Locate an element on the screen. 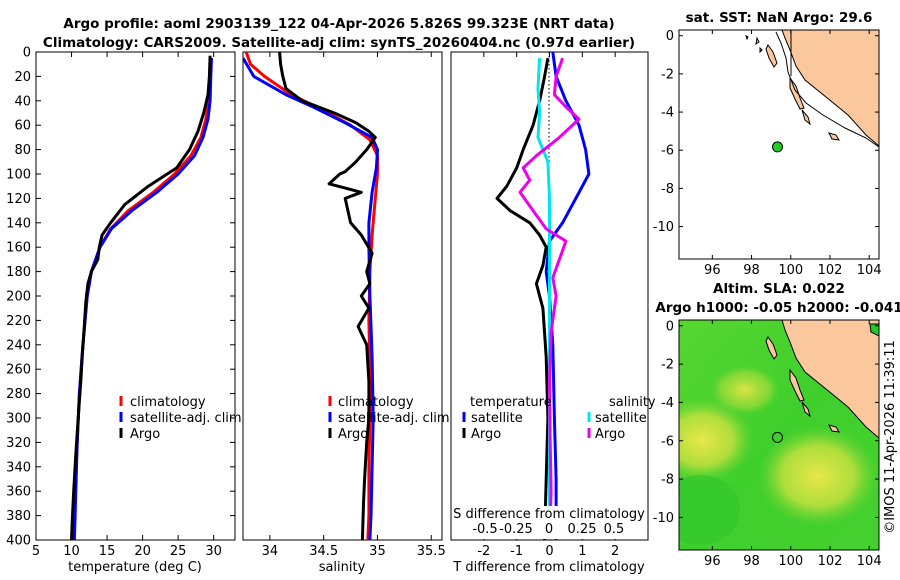 The width and height of the screenshot is (900, 580). x-tick-label: 25 is located at coordinates (178, 551).